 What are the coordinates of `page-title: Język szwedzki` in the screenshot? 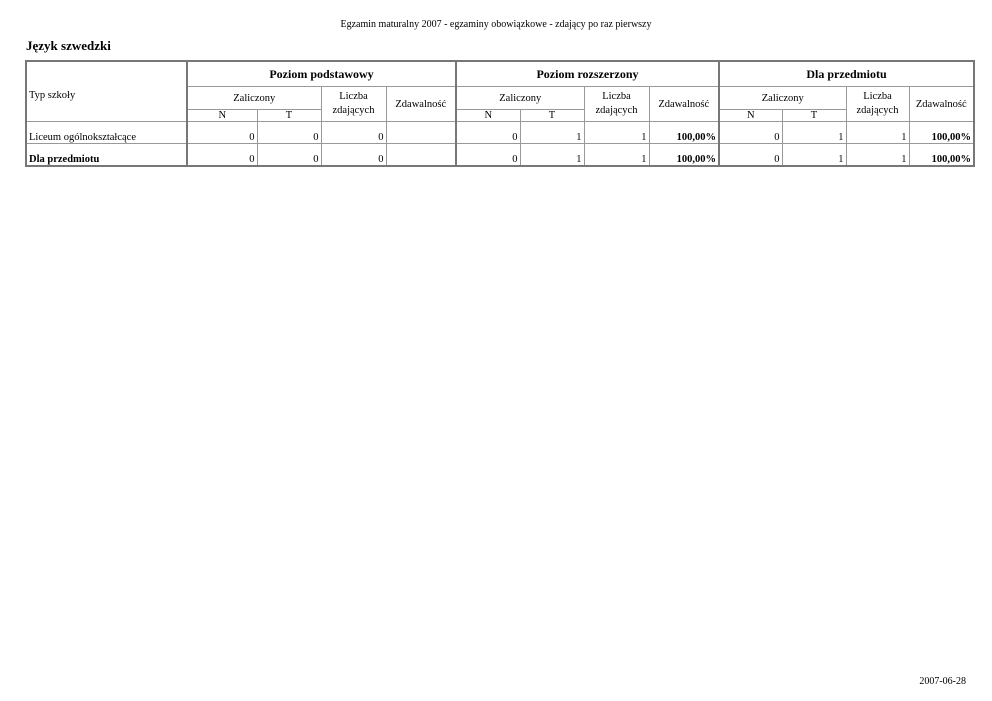 It's located at (68, 45).